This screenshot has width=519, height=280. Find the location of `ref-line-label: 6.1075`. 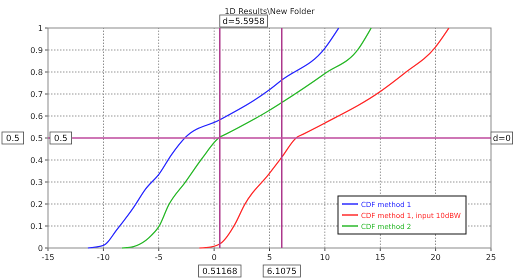

ref-line-label: 6.1075 is located at coordinates (281, 272).